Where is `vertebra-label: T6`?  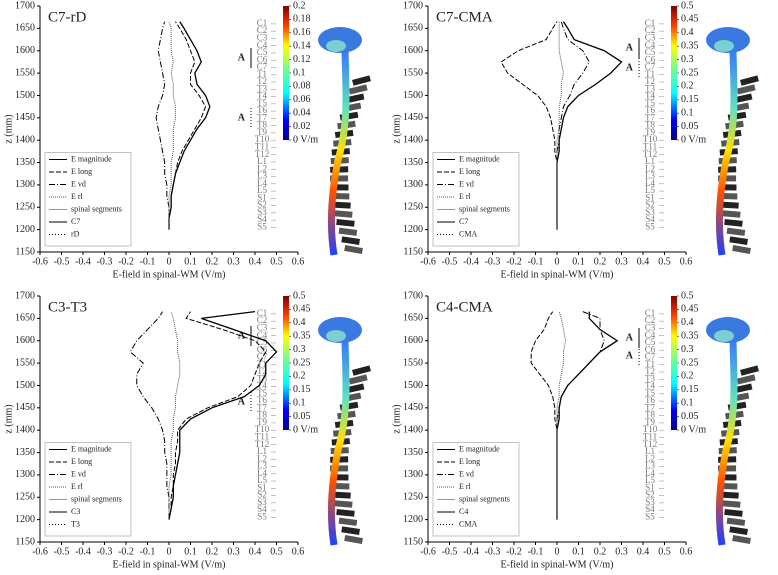 vertebra-label: T6 is located at coordinates (650, 110).